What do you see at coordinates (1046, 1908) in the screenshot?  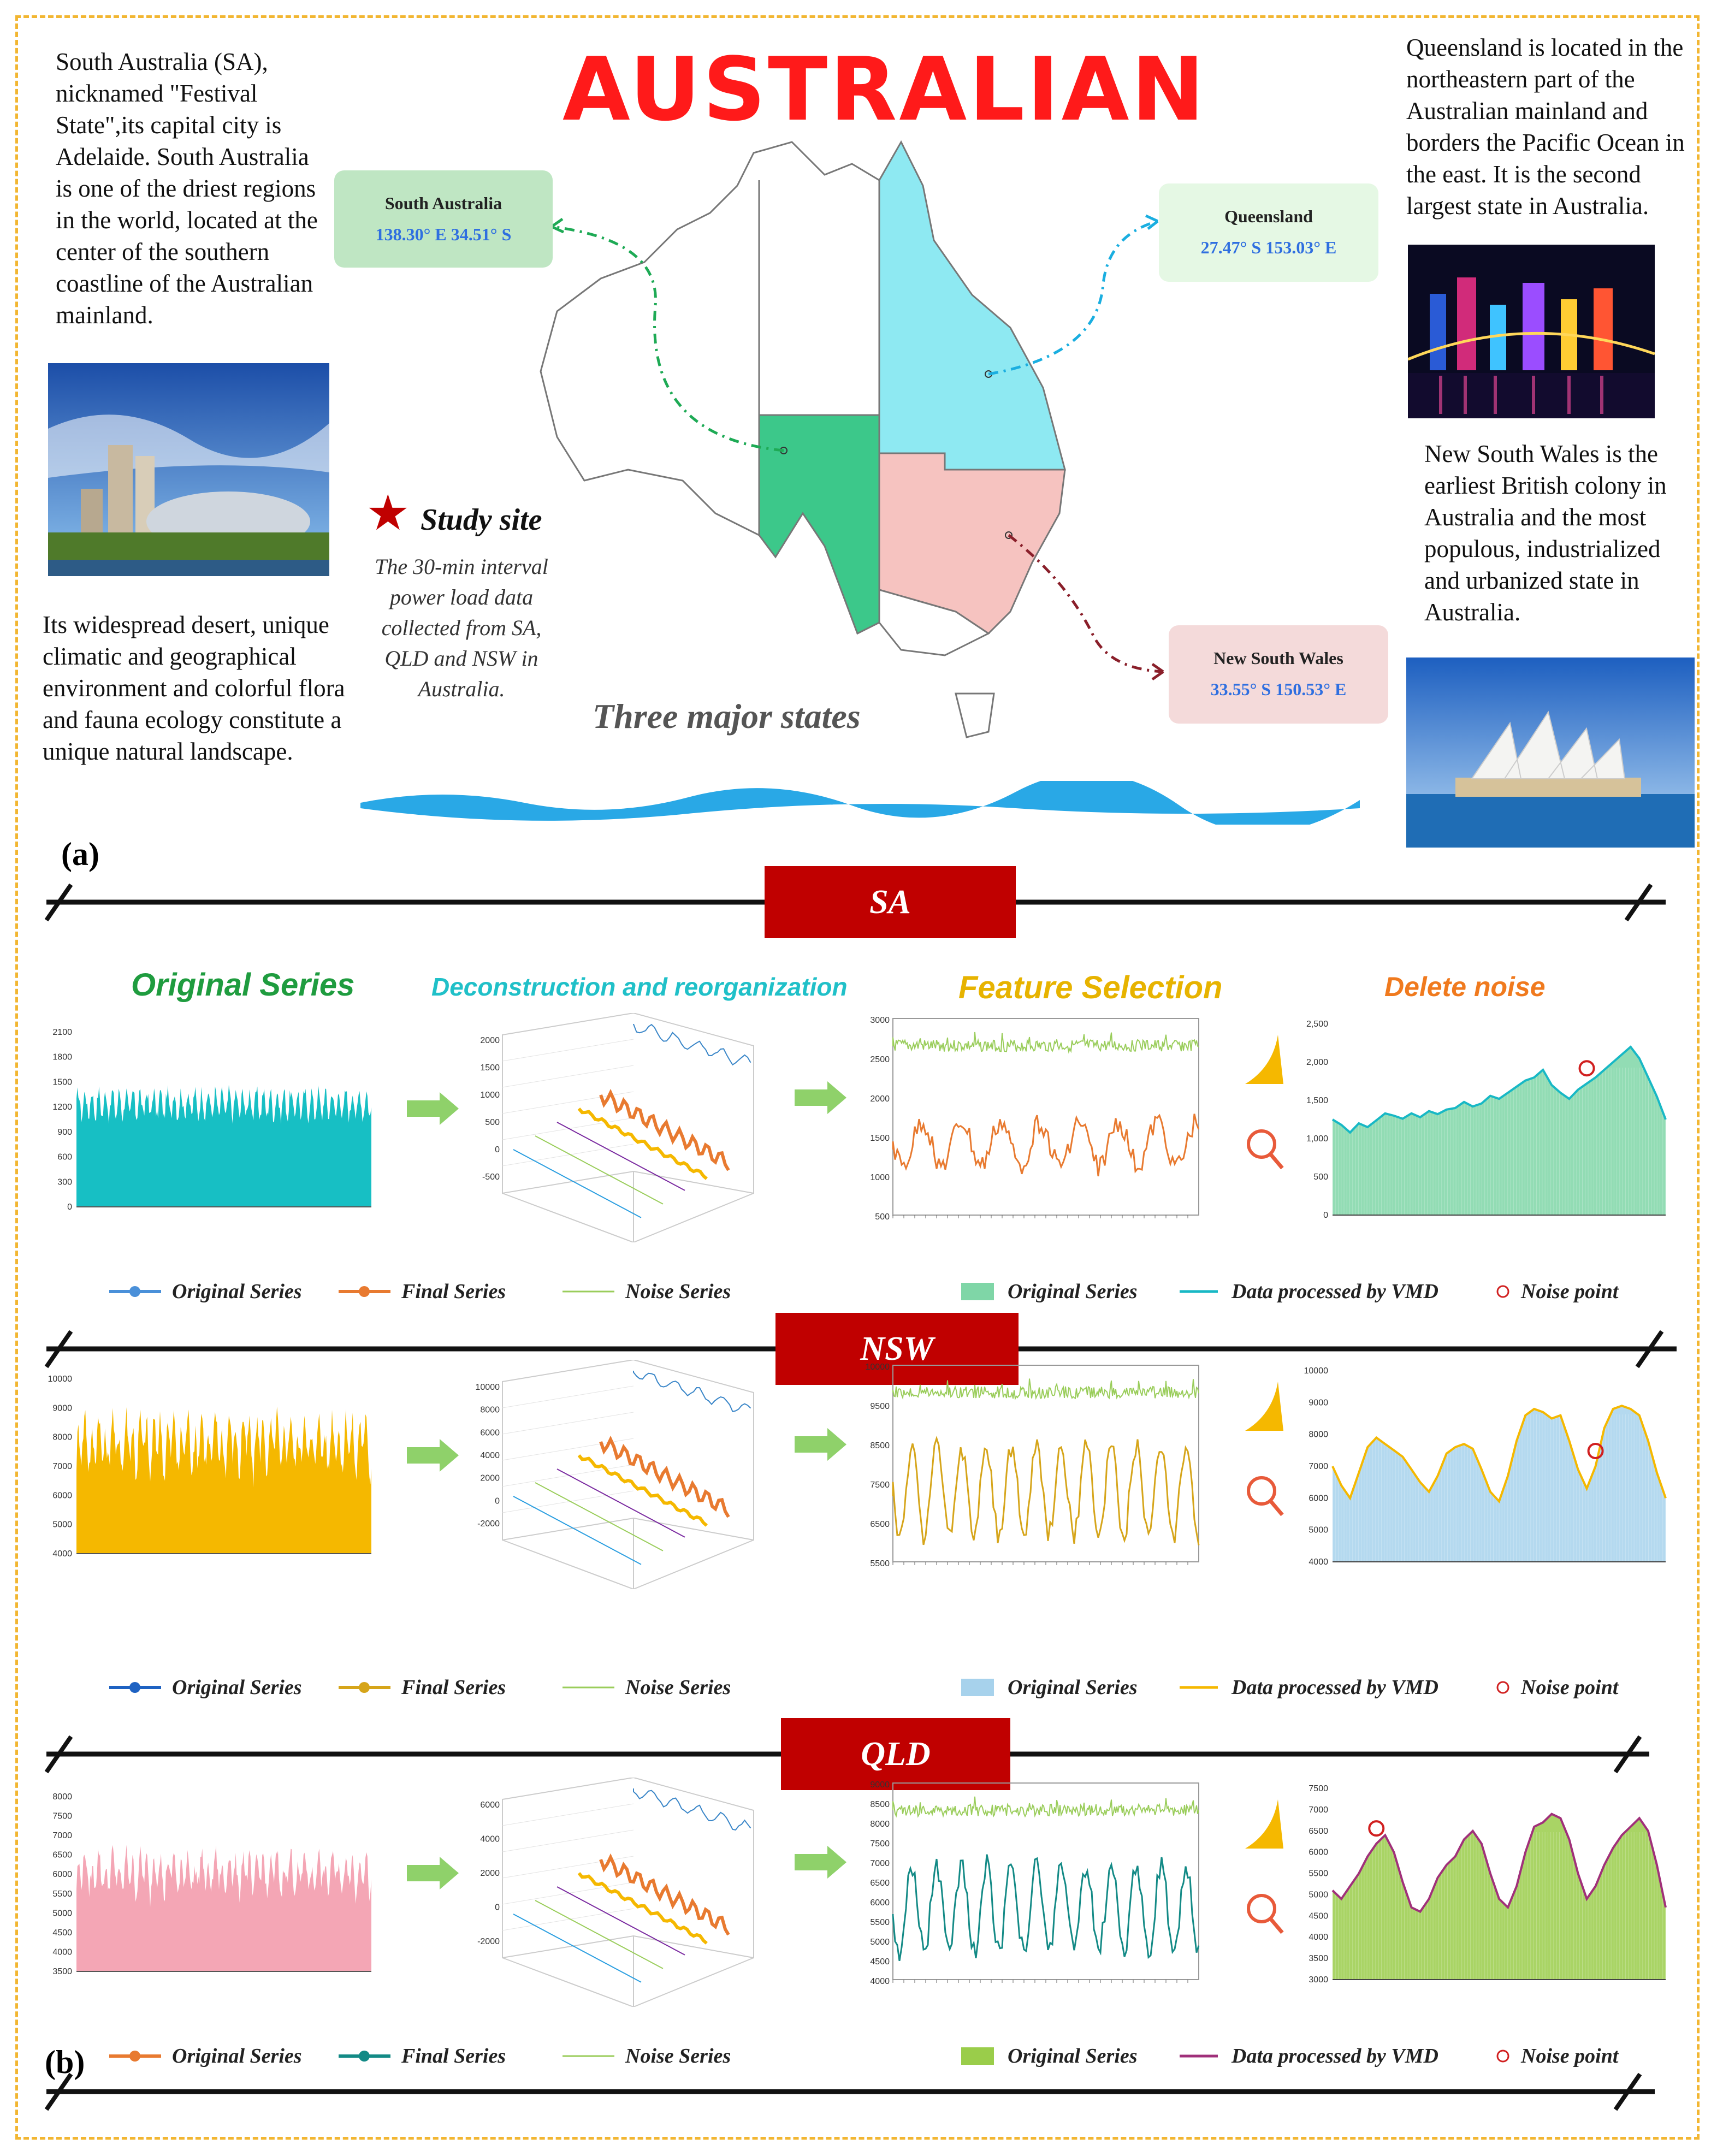 I see `final-series-line` at bounding box center [1046, 1908].